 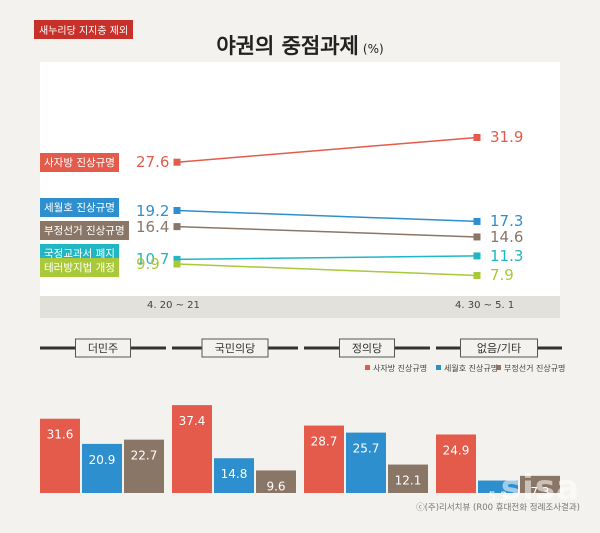 What do you see at coordinates (60, 435) in the screenshot?
I see `bar-value-0-0: 31.6` at bounding box center [60, 435].